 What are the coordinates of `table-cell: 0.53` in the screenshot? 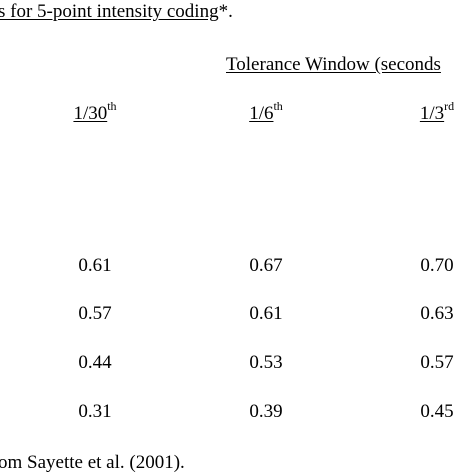 It's located at (266, 362).